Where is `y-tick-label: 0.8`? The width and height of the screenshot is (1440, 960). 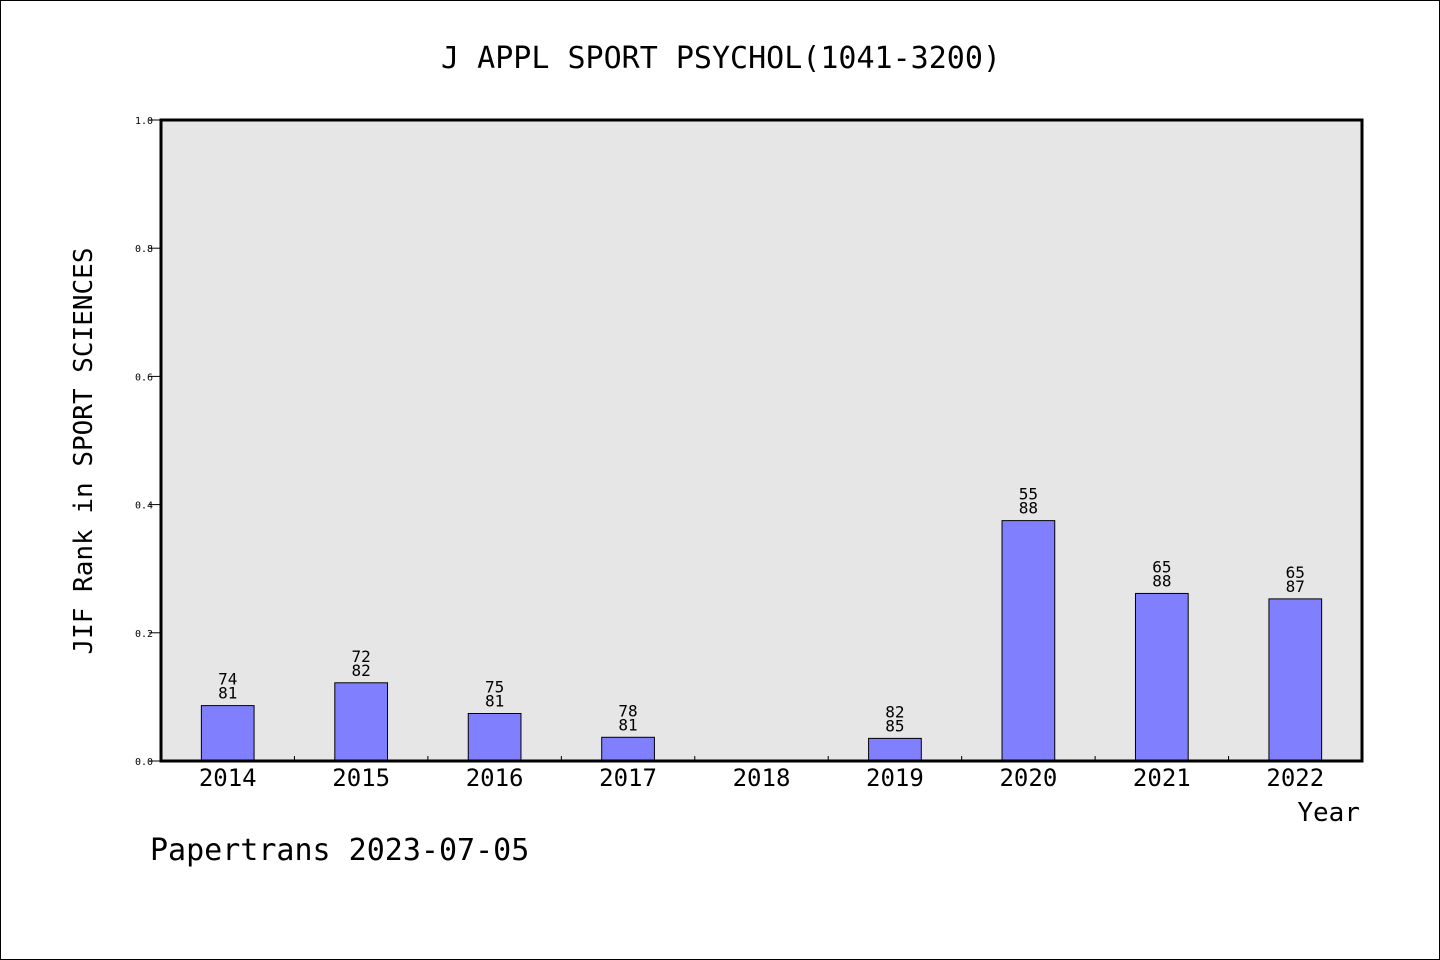
y-tick-label: 0.8 is located at coordinates (144, 249).